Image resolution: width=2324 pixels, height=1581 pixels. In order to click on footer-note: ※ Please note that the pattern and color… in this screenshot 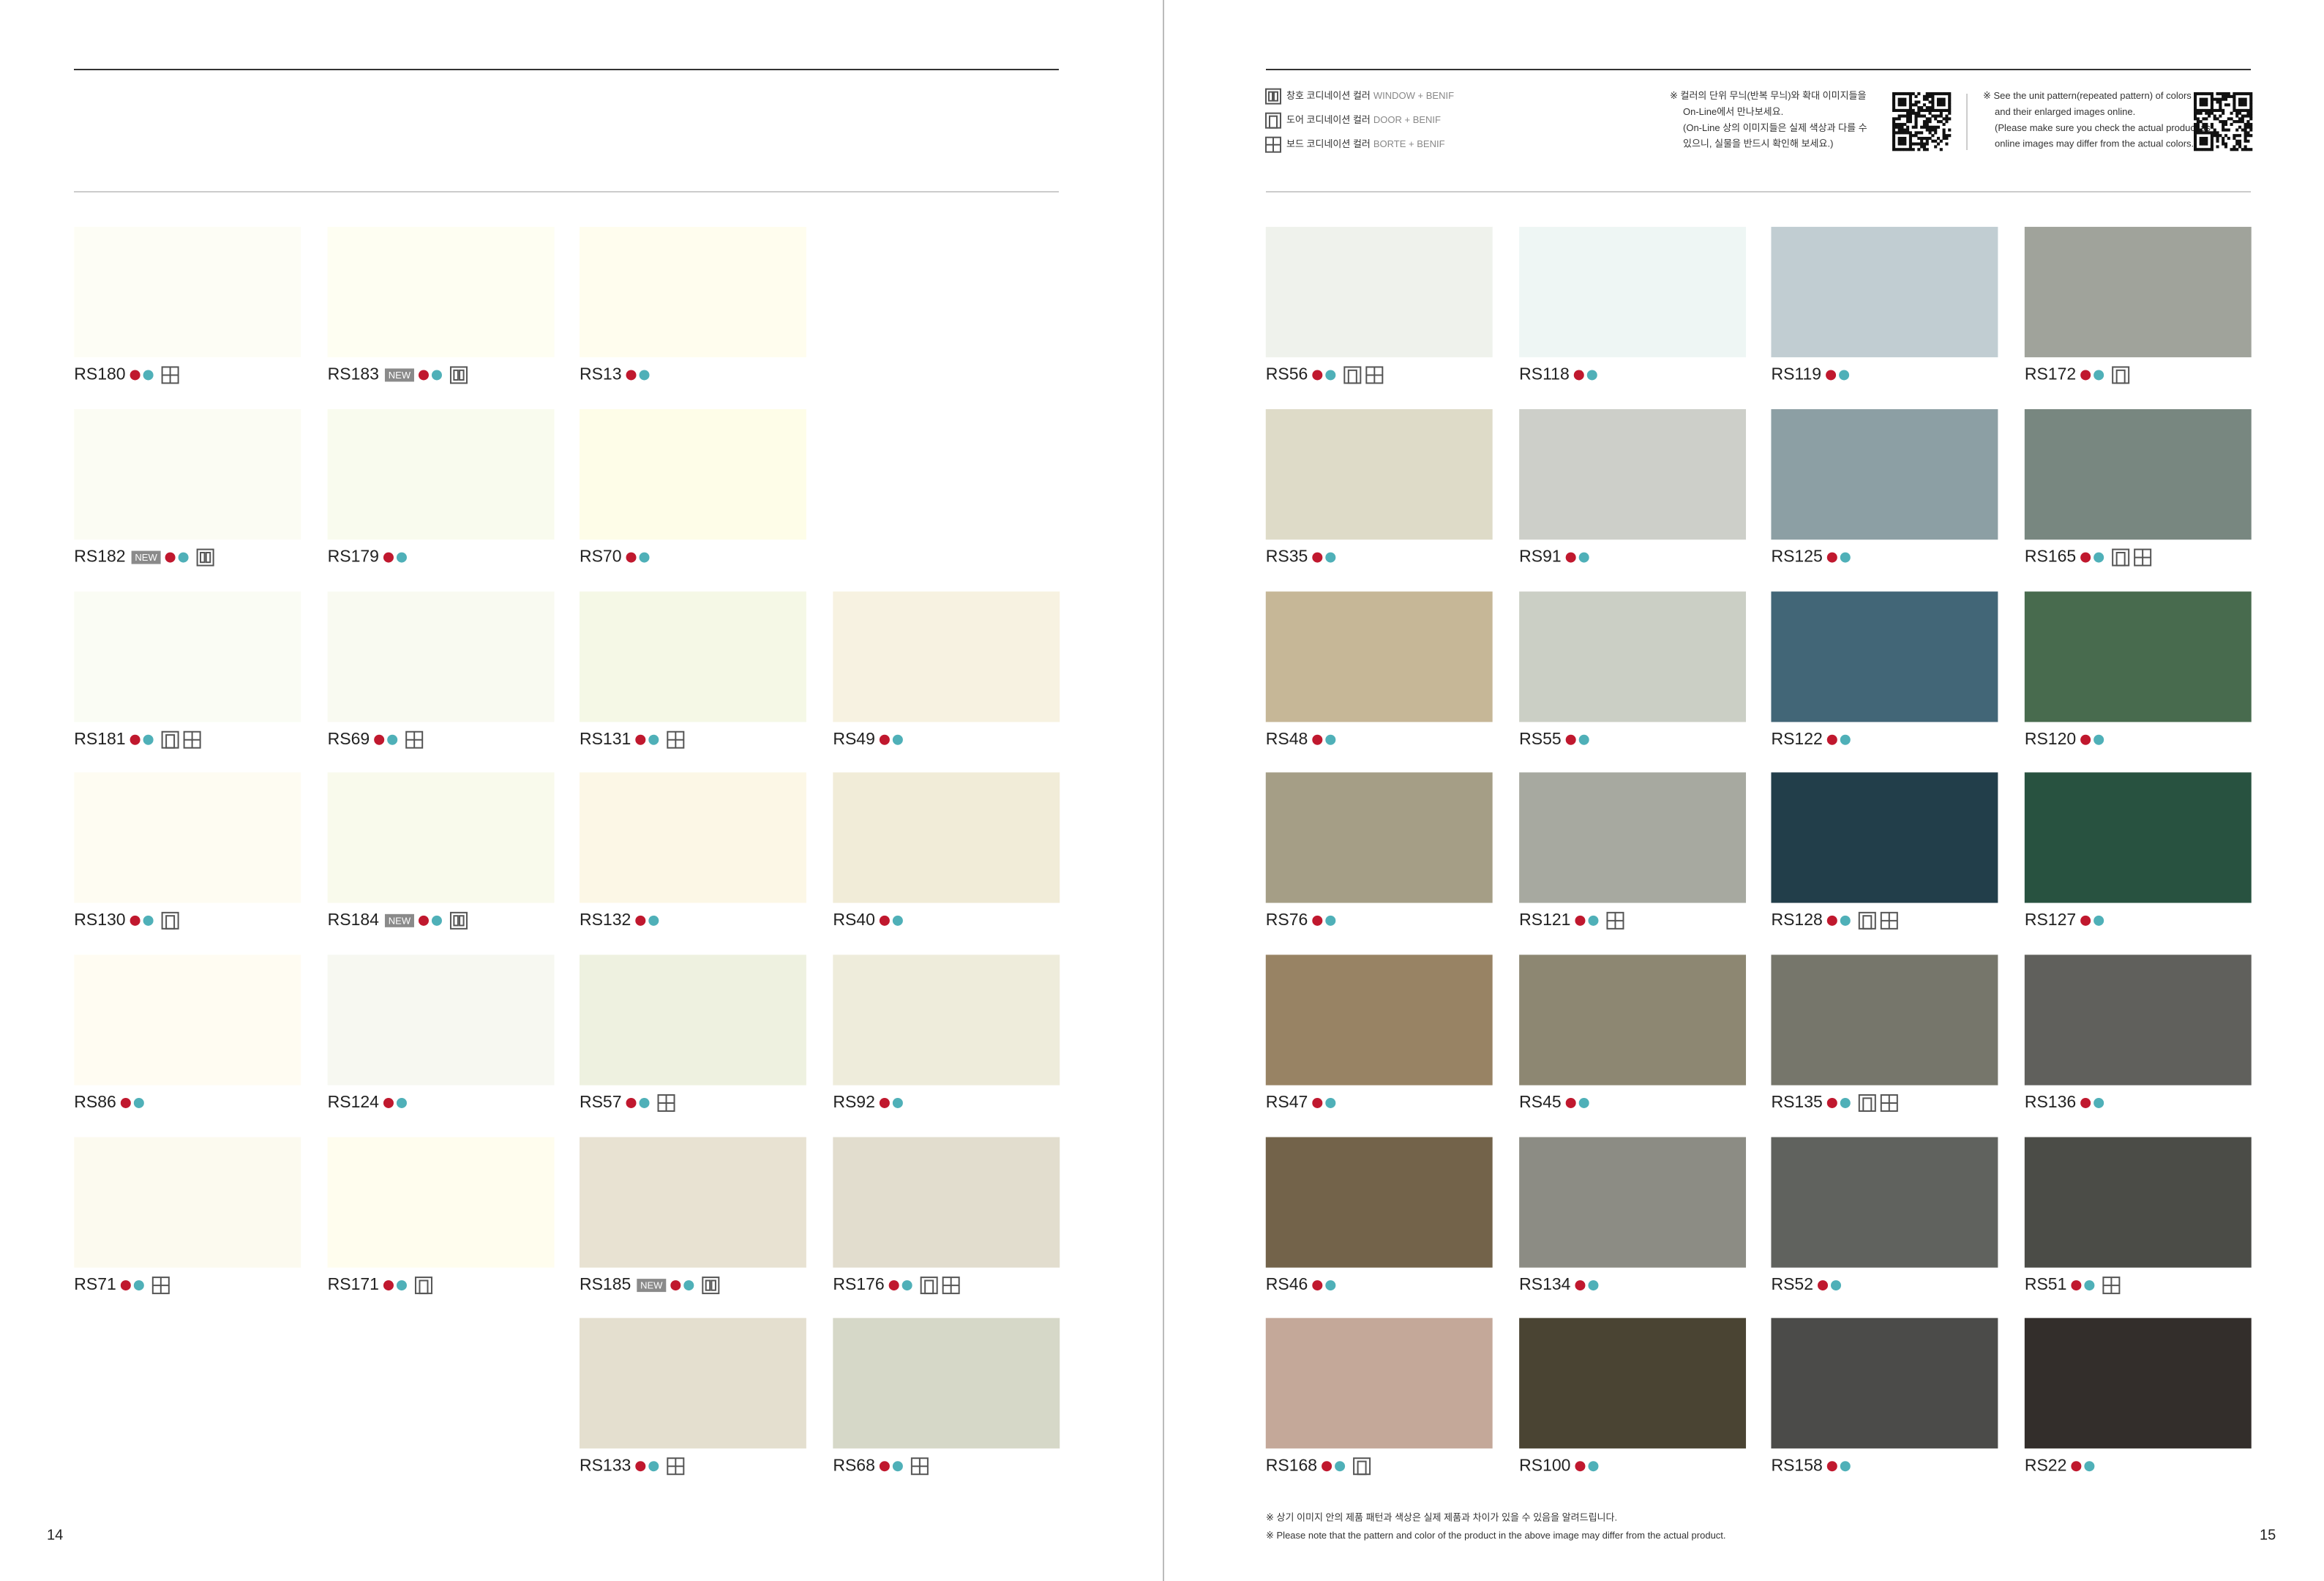, I will do `click(1496, 1535)`.